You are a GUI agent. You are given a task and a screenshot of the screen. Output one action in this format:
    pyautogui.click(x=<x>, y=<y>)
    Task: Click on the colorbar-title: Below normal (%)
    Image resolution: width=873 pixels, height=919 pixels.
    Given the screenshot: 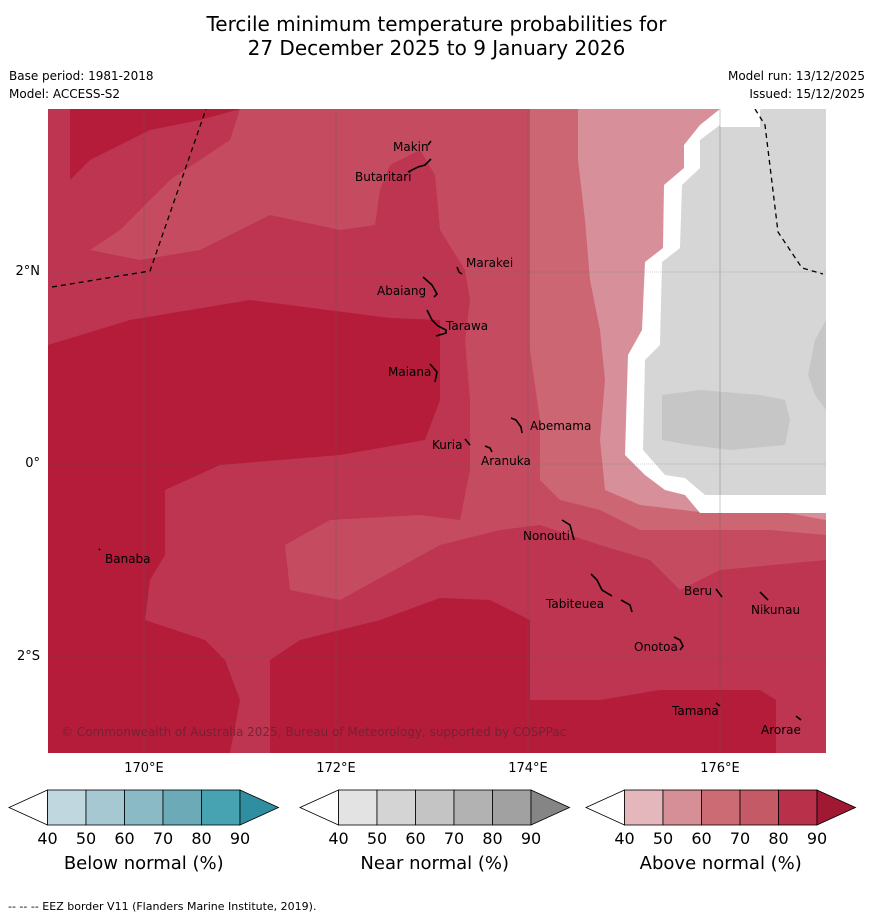 What is the action you would take?
    pyautogui.click(x=143, y=863)
    